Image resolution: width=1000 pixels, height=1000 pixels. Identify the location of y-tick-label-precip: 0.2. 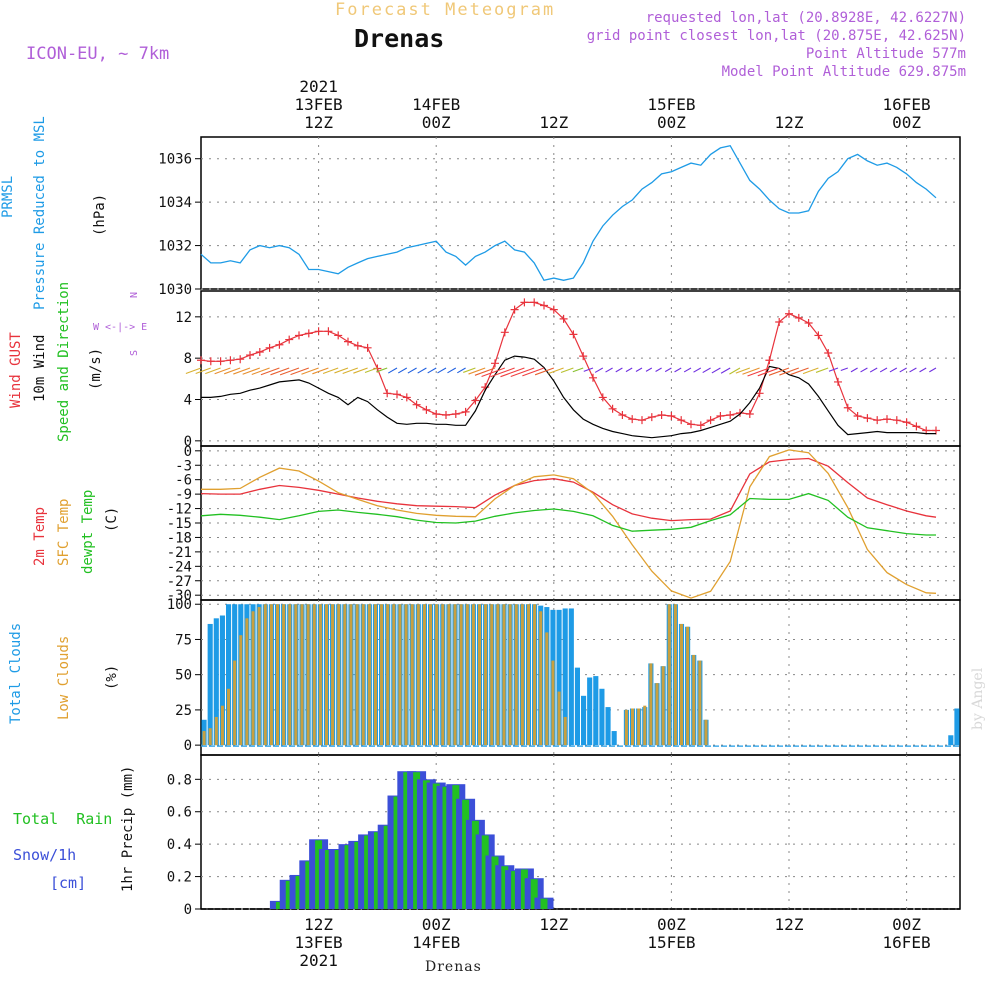
(179, 878).